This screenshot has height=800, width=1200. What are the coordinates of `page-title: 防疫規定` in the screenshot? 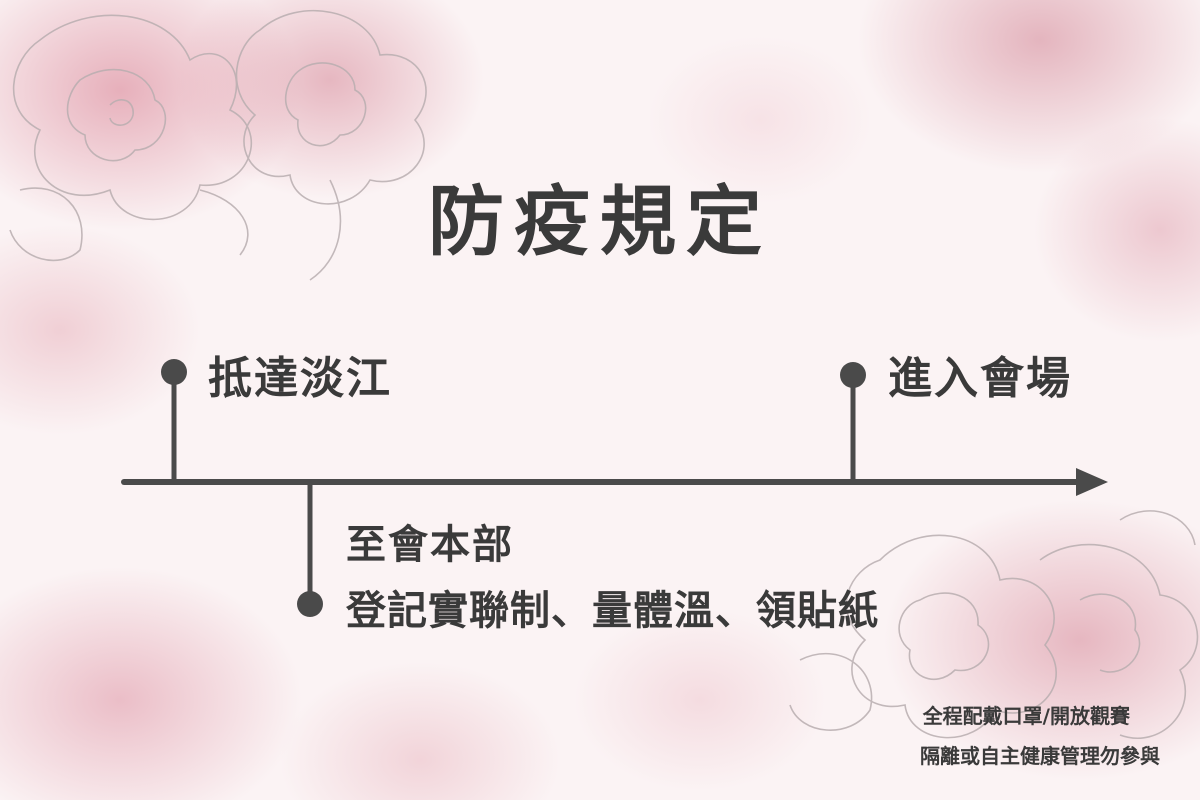 It's located at (600, 221).